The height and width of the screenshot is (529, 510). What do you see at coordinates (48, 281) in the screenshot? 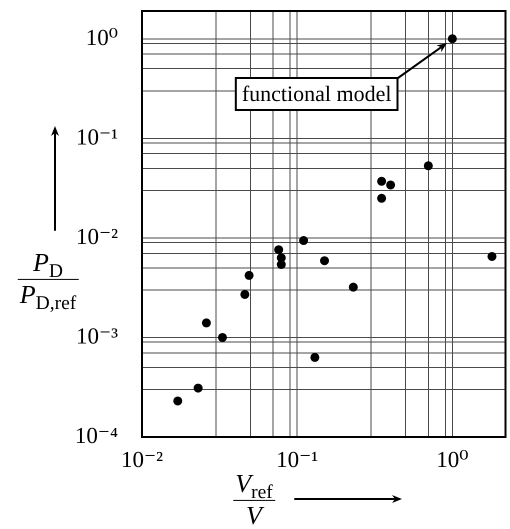
I see `y-axis-title: P$_{D}$ P$_{D,ref}$` at bounding box center [48, 281].